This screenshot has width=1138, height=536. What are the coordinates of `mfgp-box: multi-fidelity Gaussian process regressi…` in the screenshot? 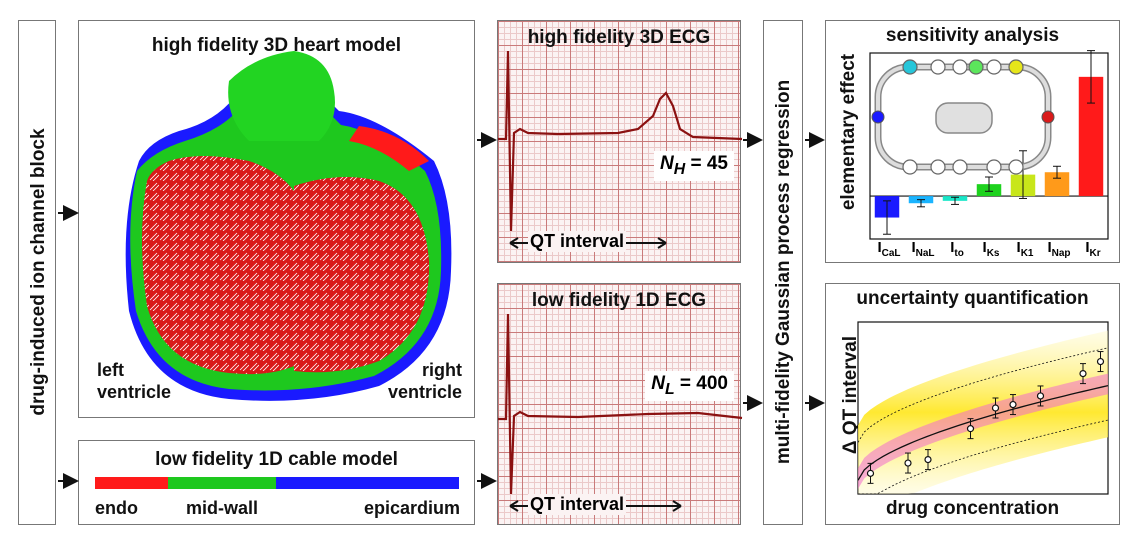 It's located at (783, 272).